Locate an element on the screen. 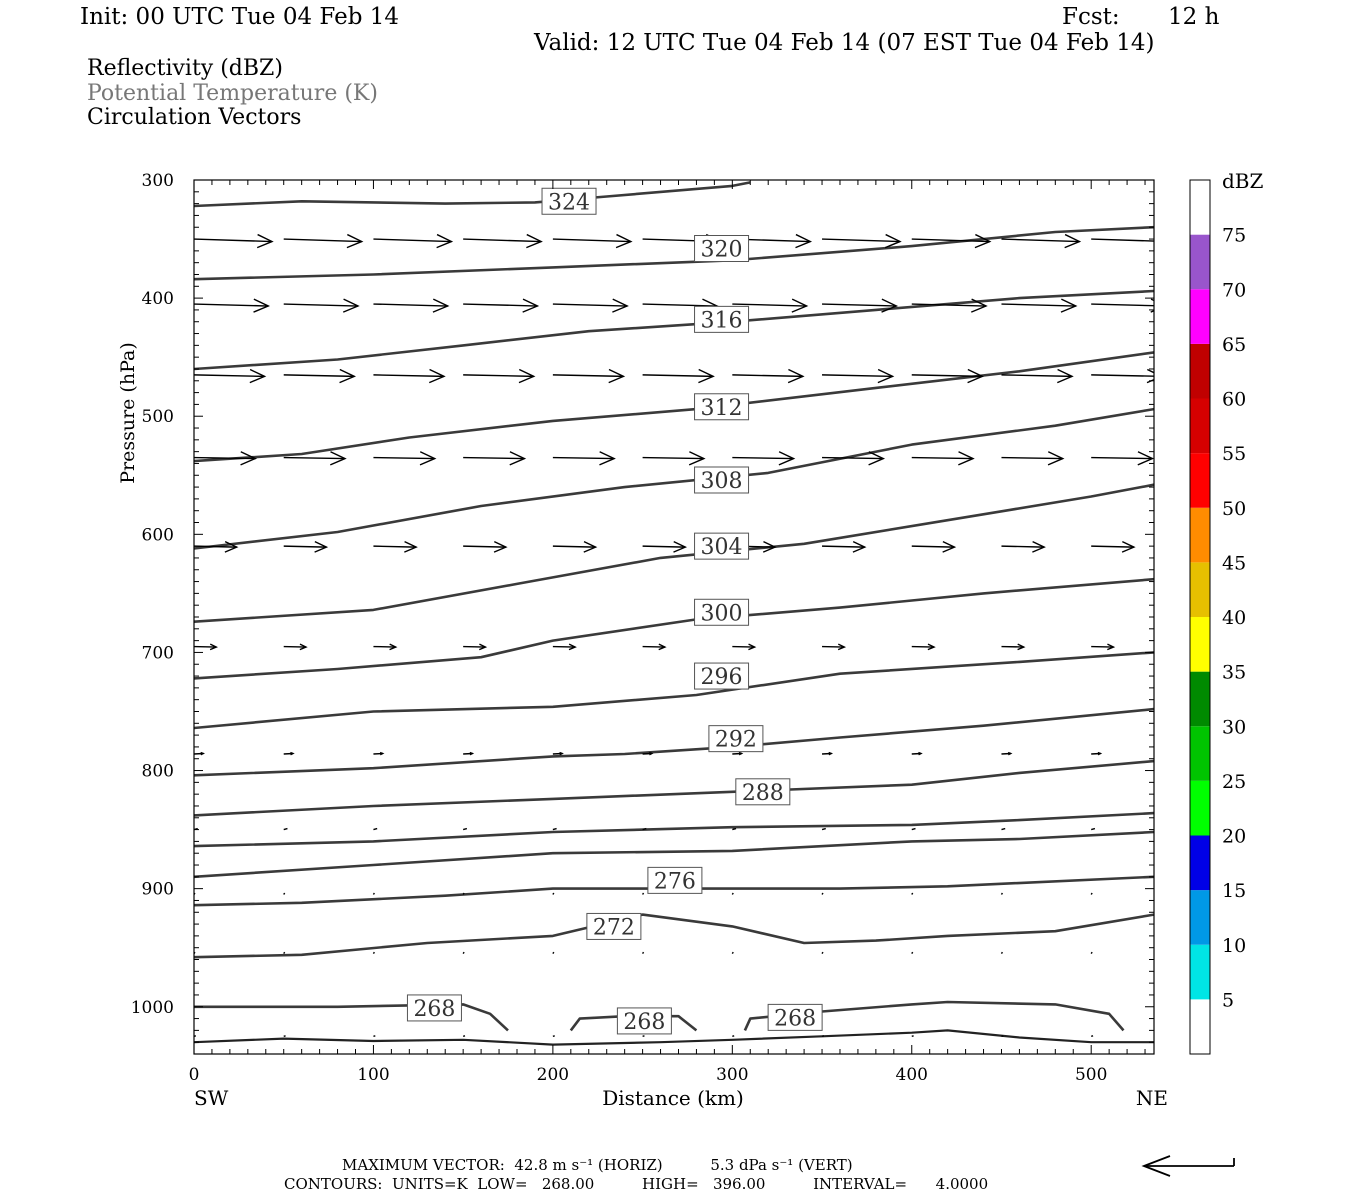 Image resolution: width=1350 pixels, height=1200 pixels. contour-label: 300 is located at coordinates (722, 612).